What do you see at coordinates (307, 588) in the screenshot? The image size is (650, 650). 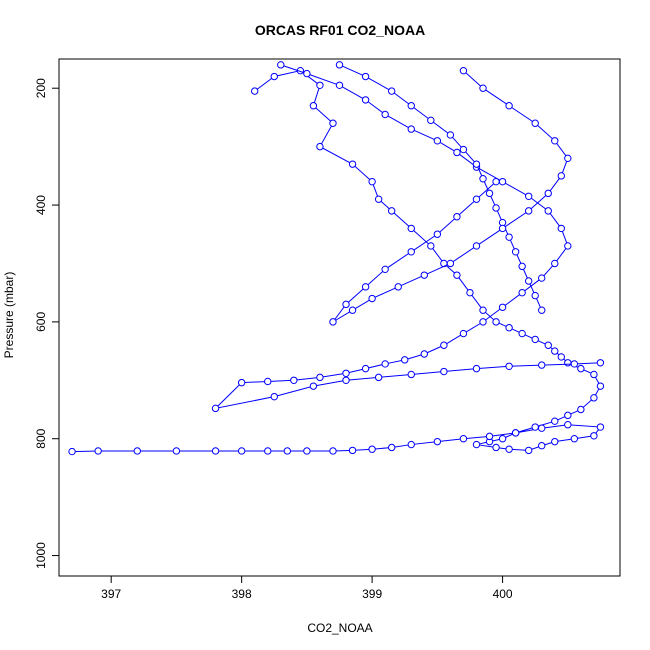 I see `x-axis: 397 398 399 400` at bounding box center [307, 588].